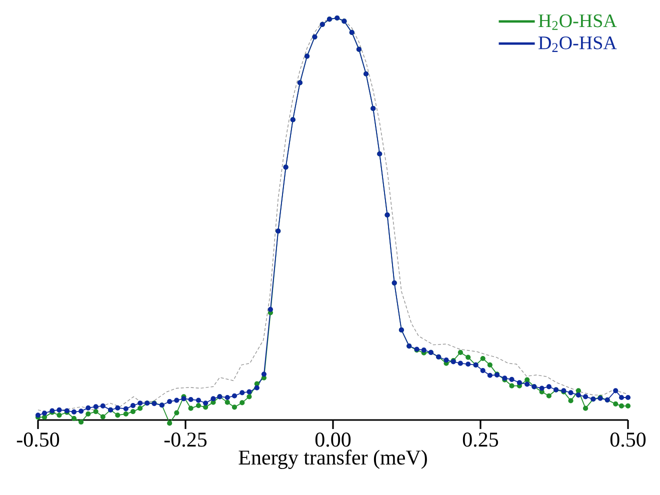 The width and height of the screenshot is (660, 495). I want to click on x-tick-label: -0.50, so click(38, 439).